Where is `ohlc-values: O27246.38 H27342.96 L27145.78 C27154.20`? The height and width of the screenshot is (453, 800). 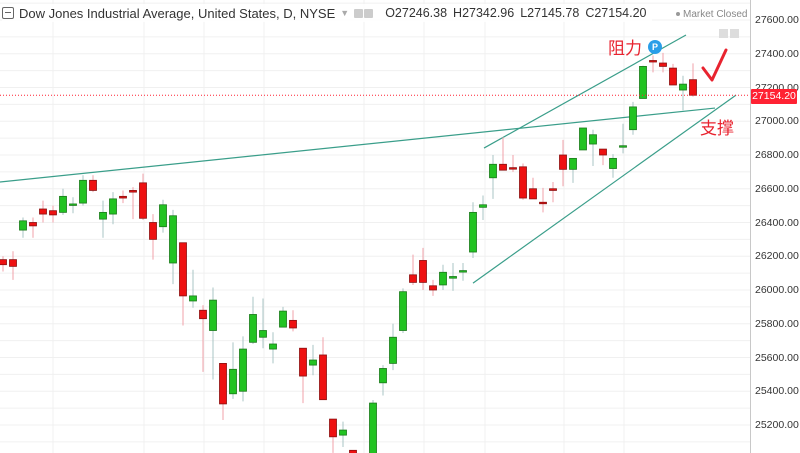 ohlc-values: O27246.38 H27342.96 L27145.78 C27154.20 is located at coordinates (518, 13).